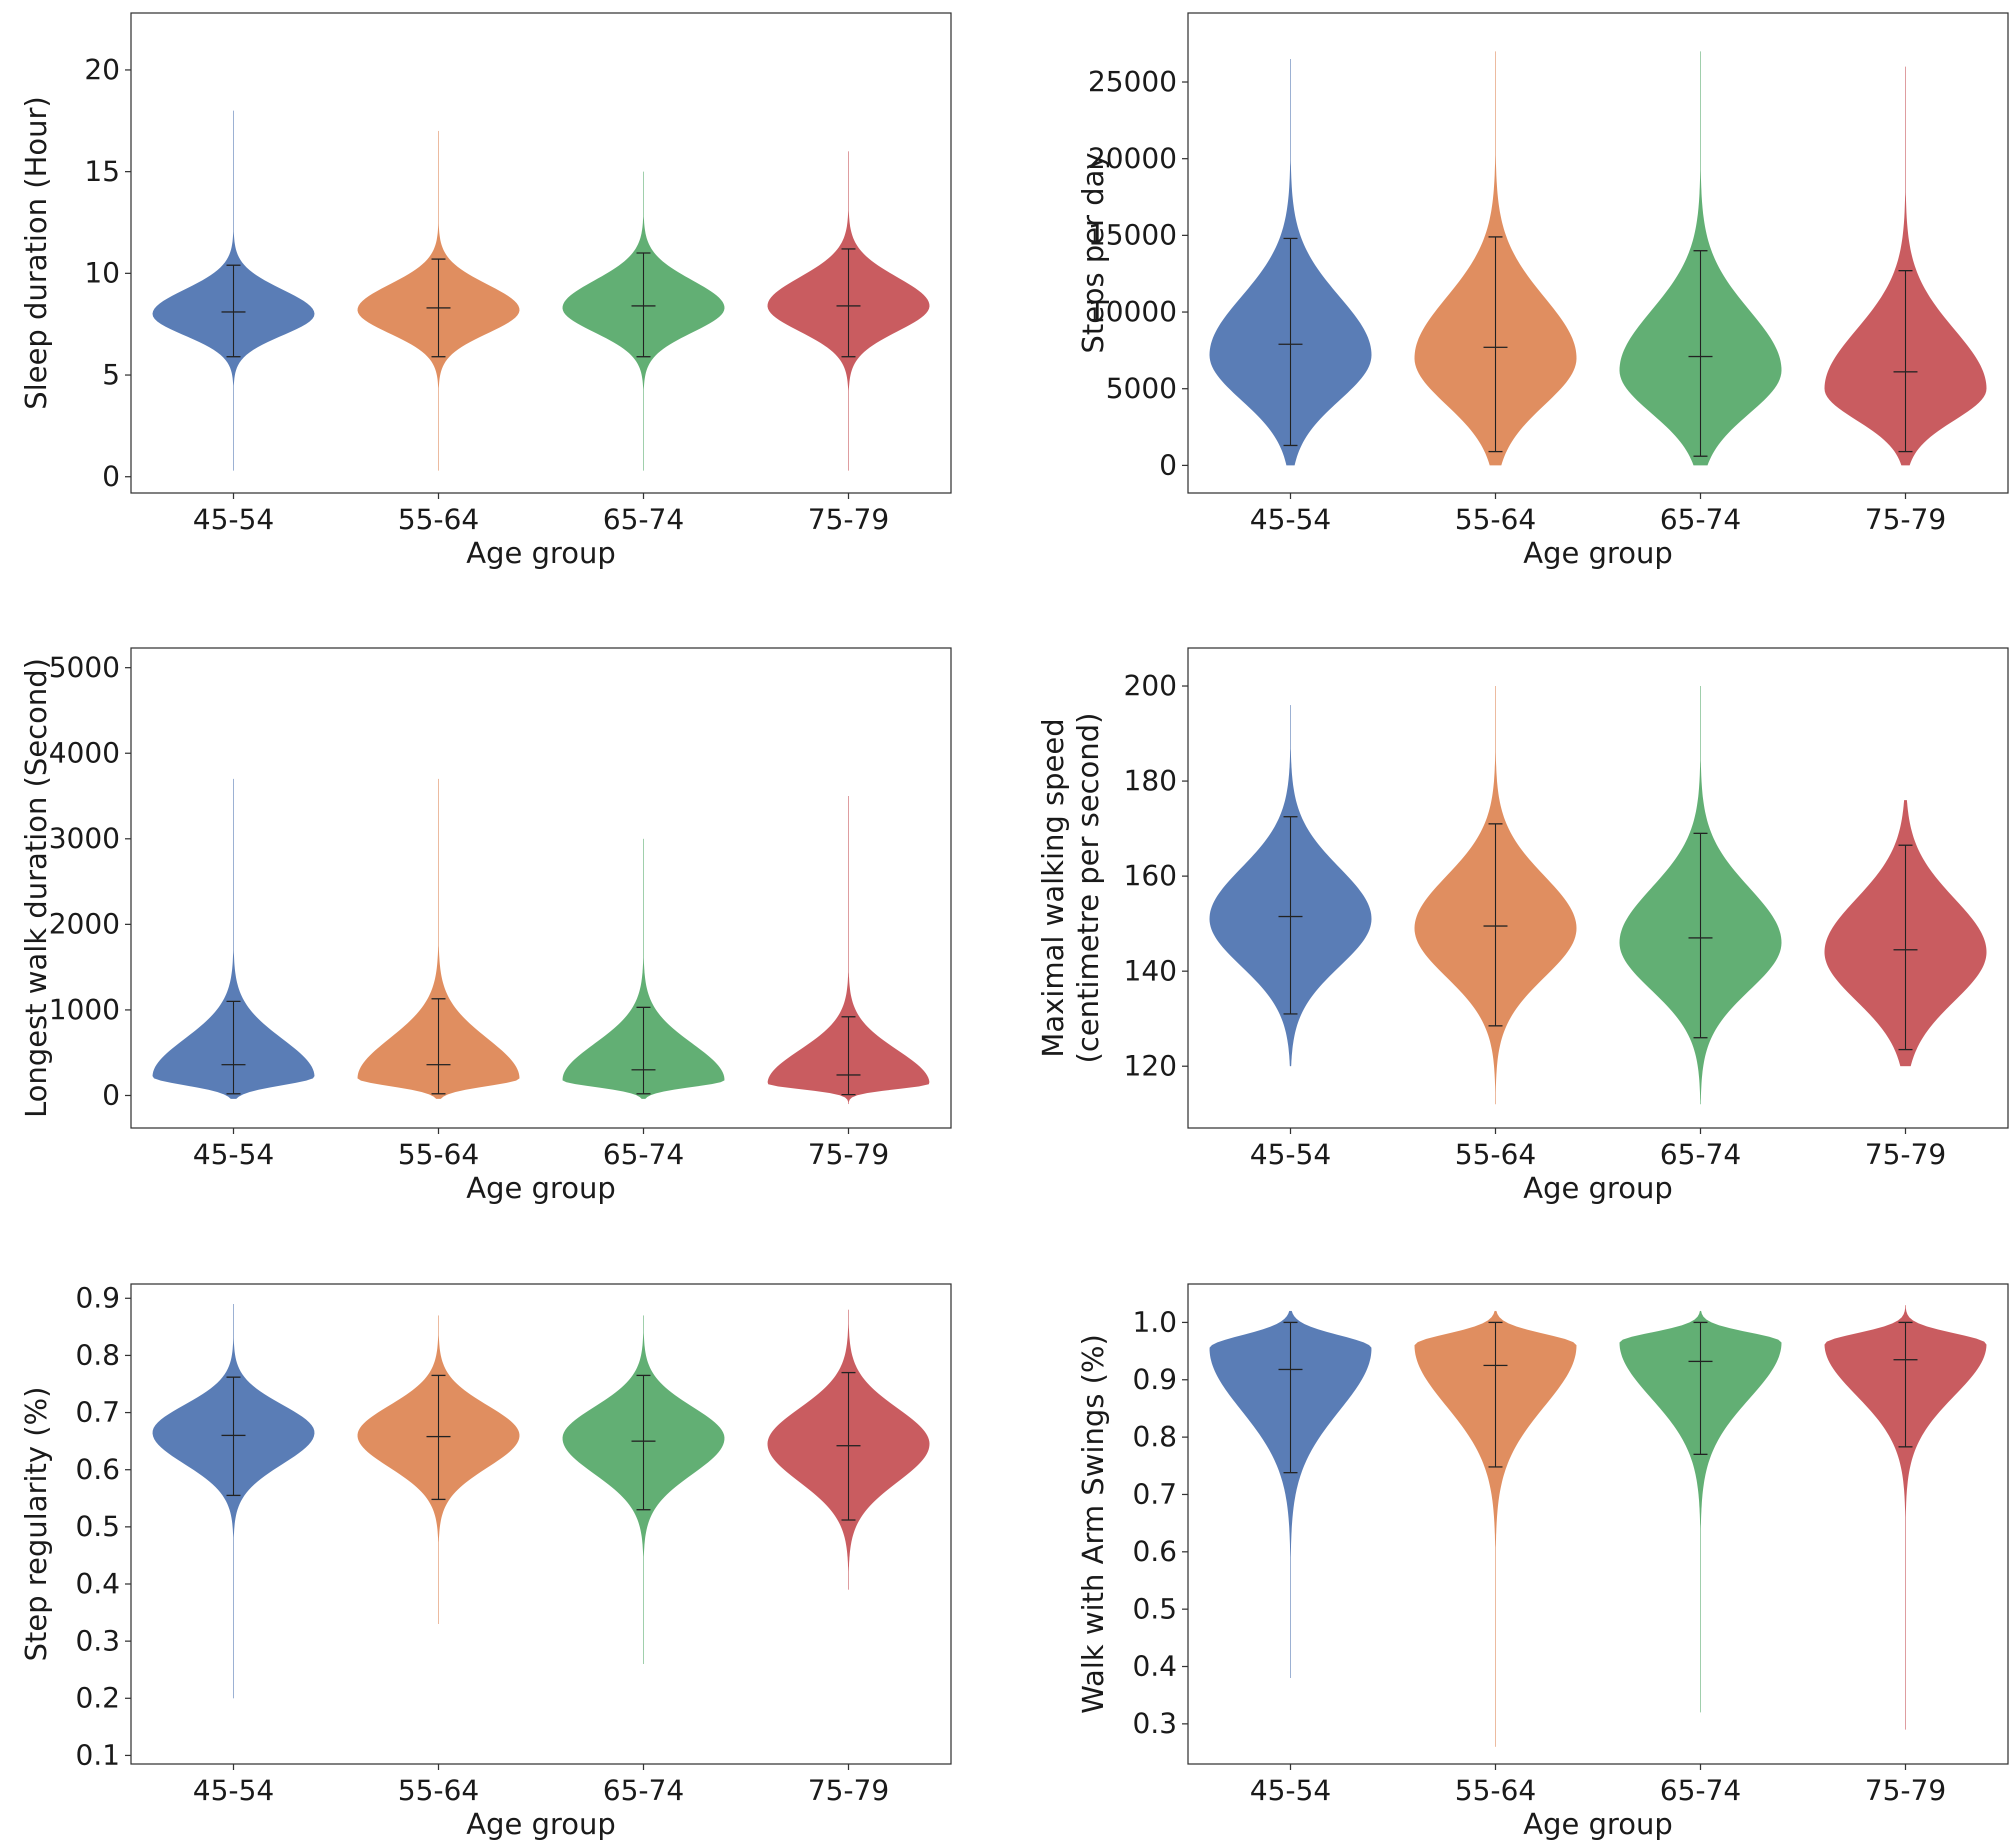 The height and width of the screenshot is (1848, 2016). Describe the element at coordinates (98, 1470) in the screenshot. I see `y-tick-label-step-regularity: 0.6` at that location.